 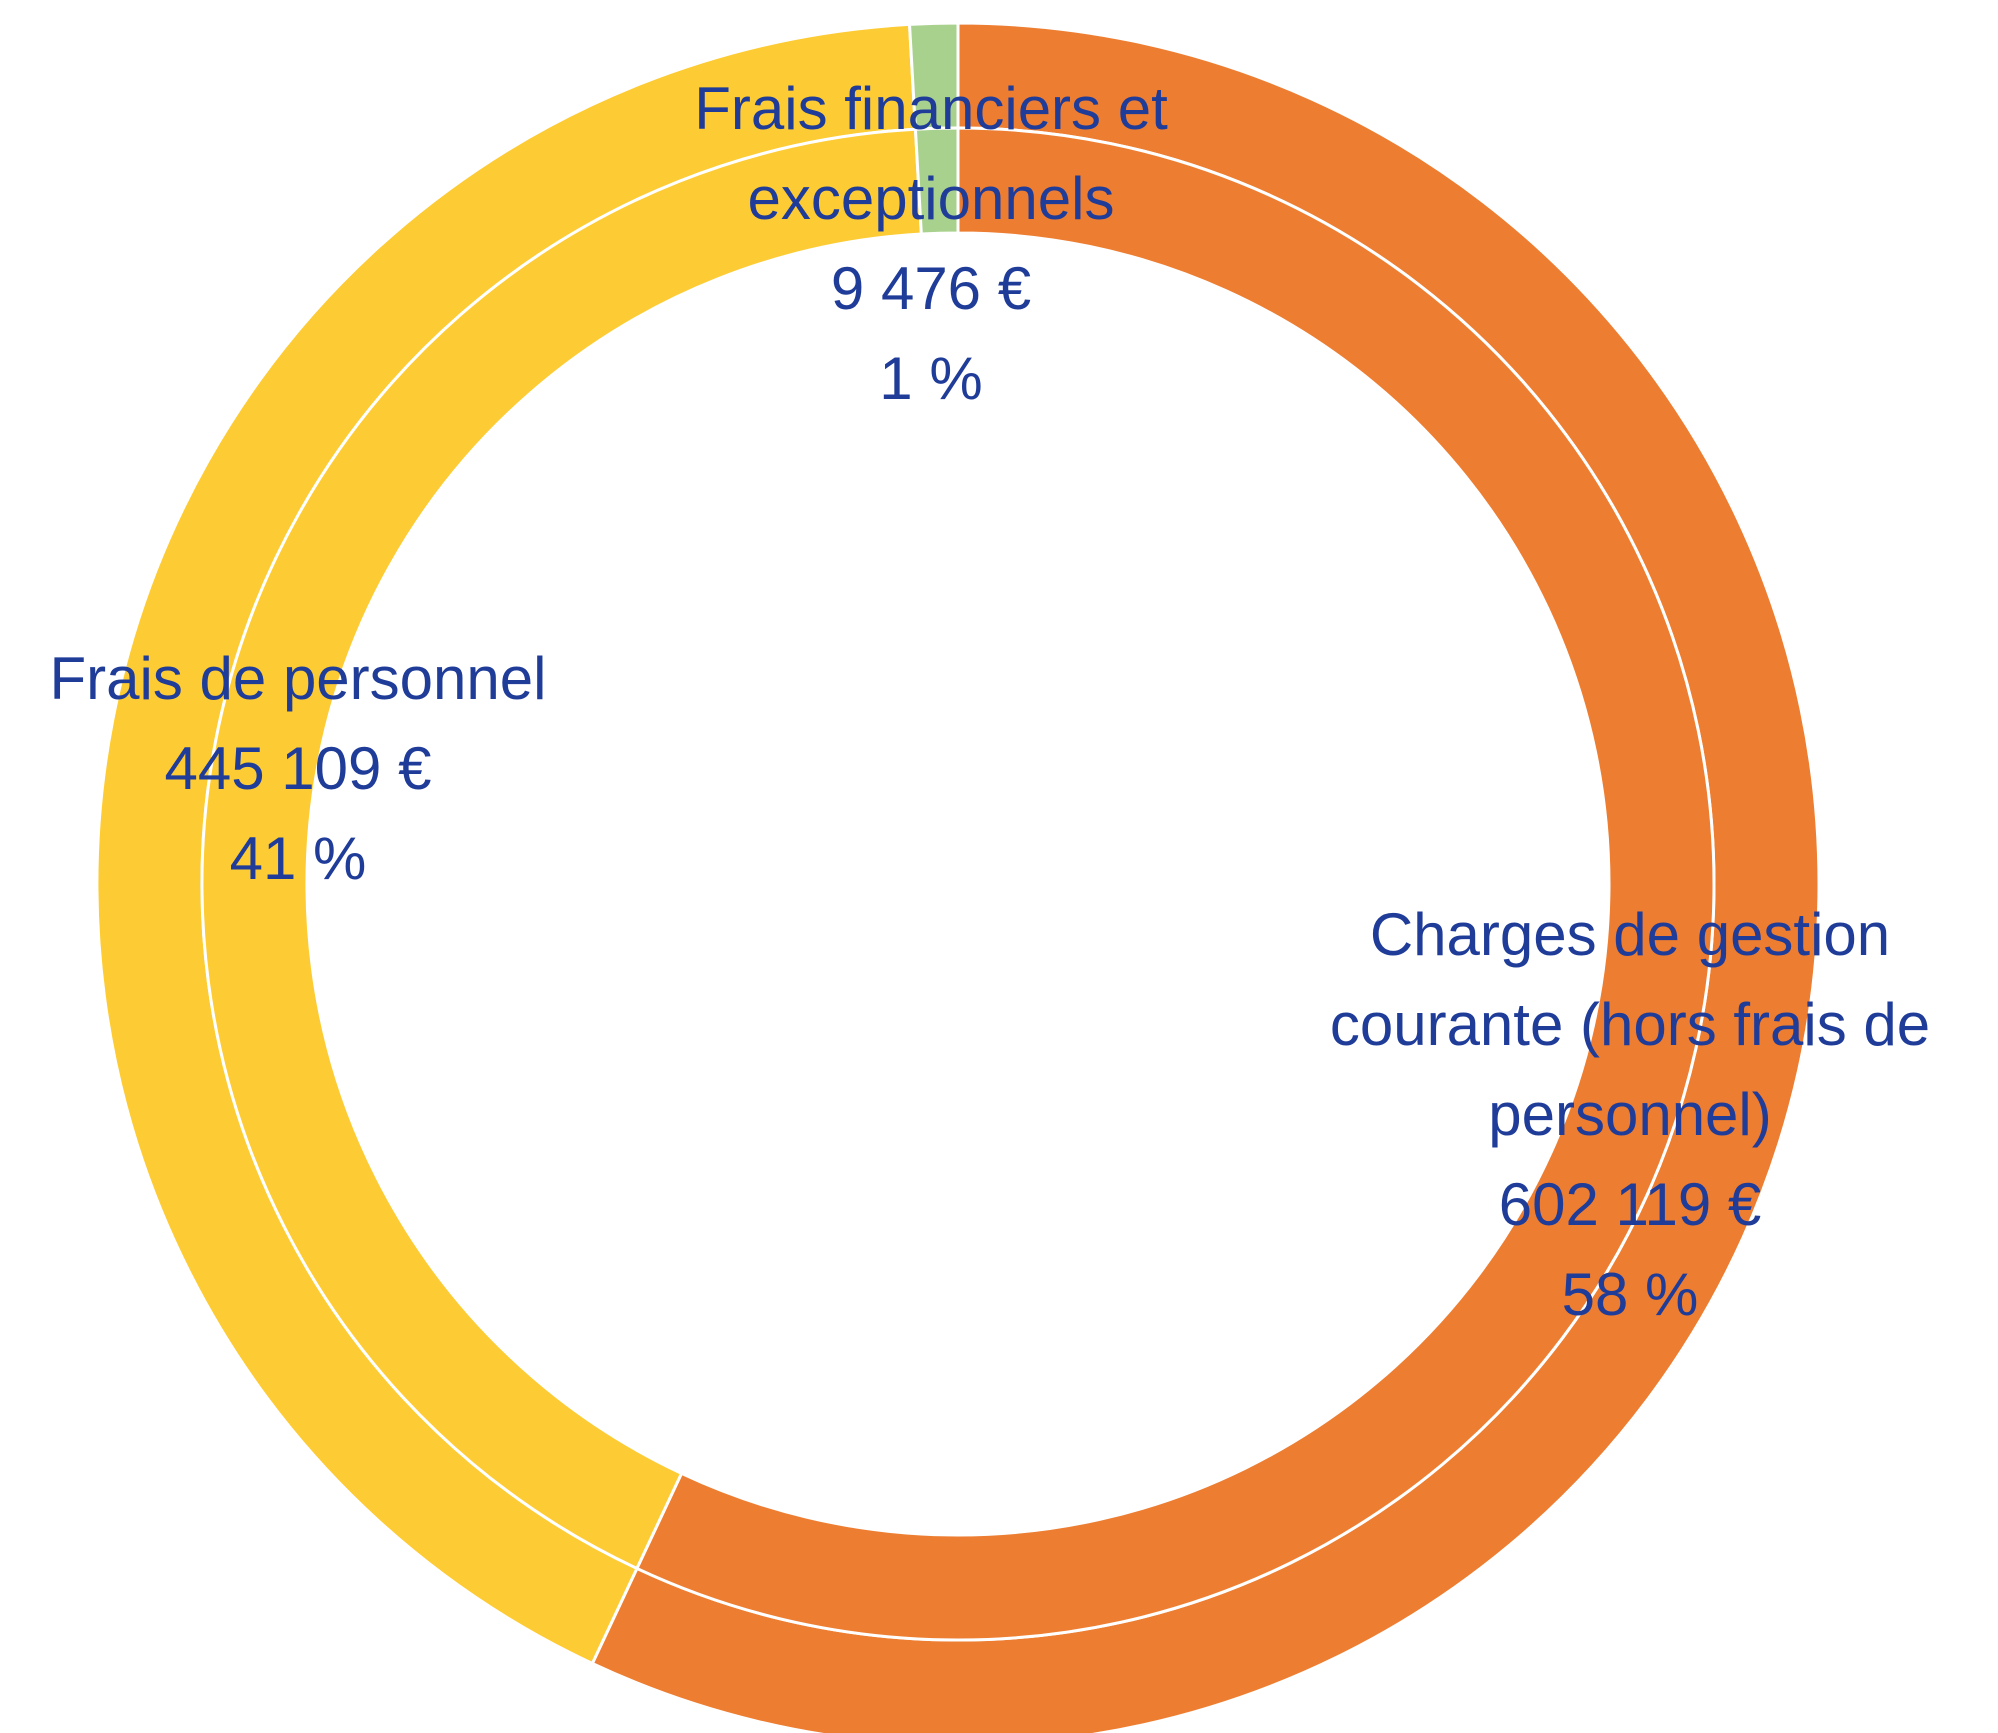 I want to click on percentage-label: 41 %, so click(x=298, y=858).